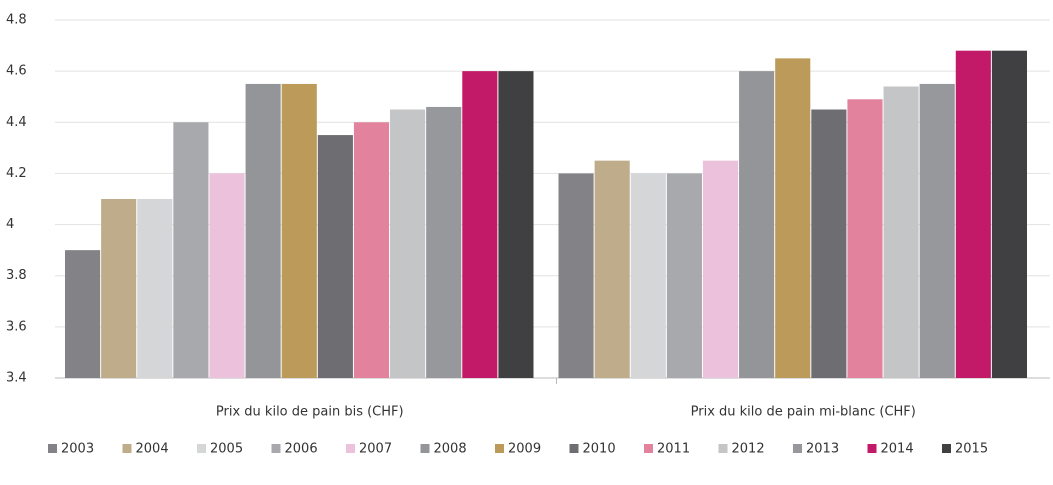  Describe the element at coordinates (971, 449) in the screenshot. I see `legend-label: 2015` at that location.